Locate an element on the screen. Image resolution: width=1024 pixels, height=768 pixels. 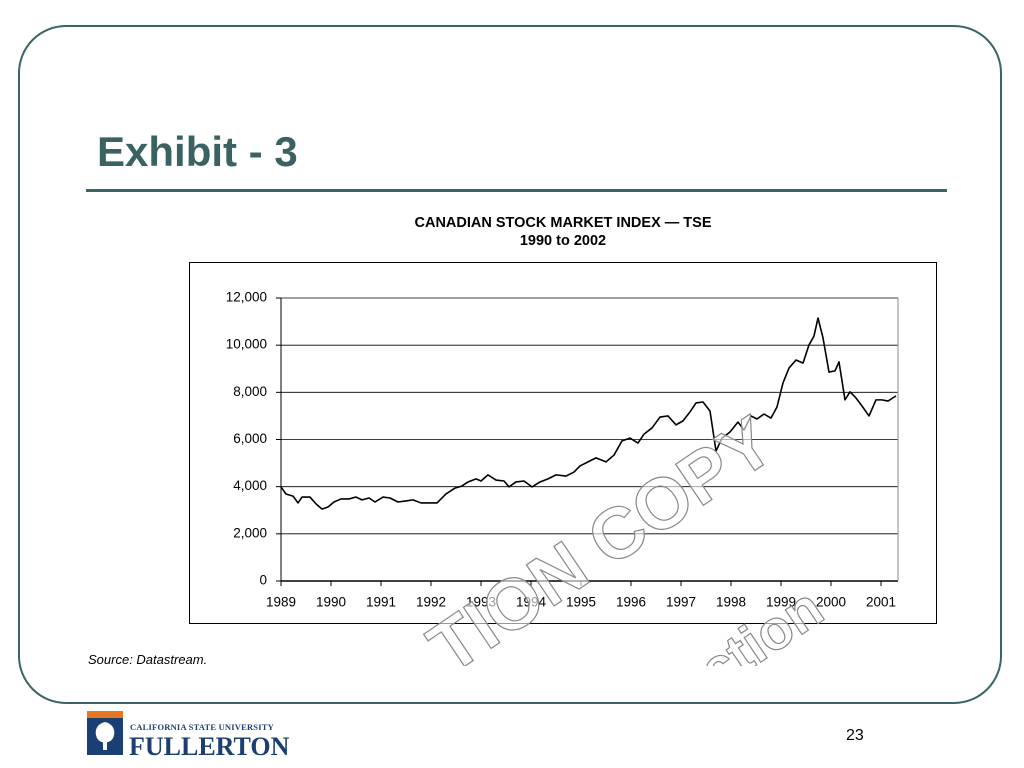
y-tick-label: 0 is located at coordinates (263, 580).